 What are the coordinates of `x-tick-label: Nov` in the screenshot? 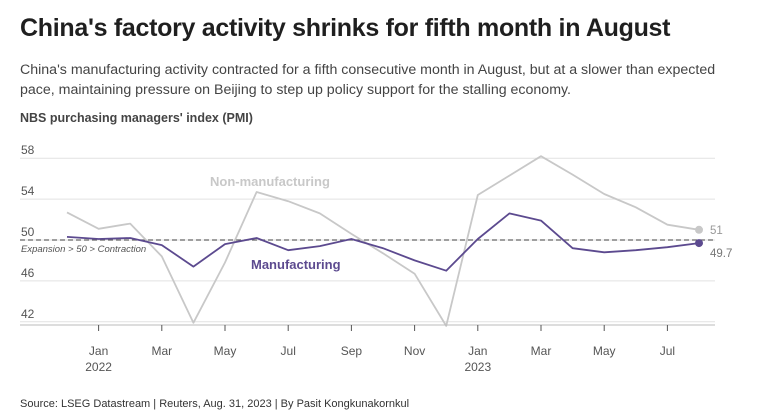 It's located at (414, 351).